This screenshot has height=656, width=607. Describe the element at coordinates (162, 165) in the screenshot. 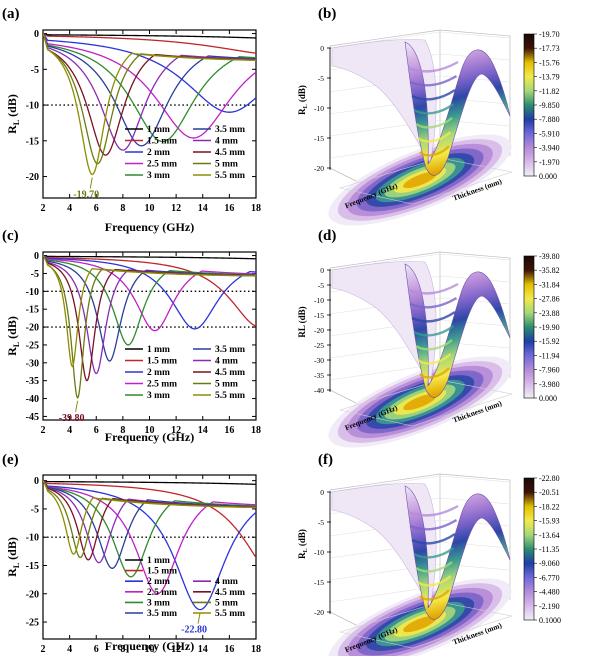

I see `legend-label: 2.5 mm` at that location.